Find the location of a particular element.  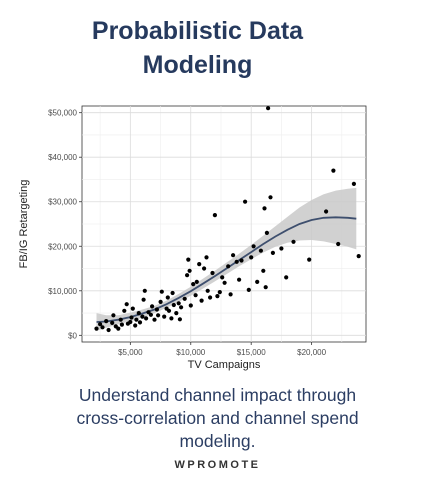

page-title: Probabilistic Data Modeling is located at coordinates (197, 48).